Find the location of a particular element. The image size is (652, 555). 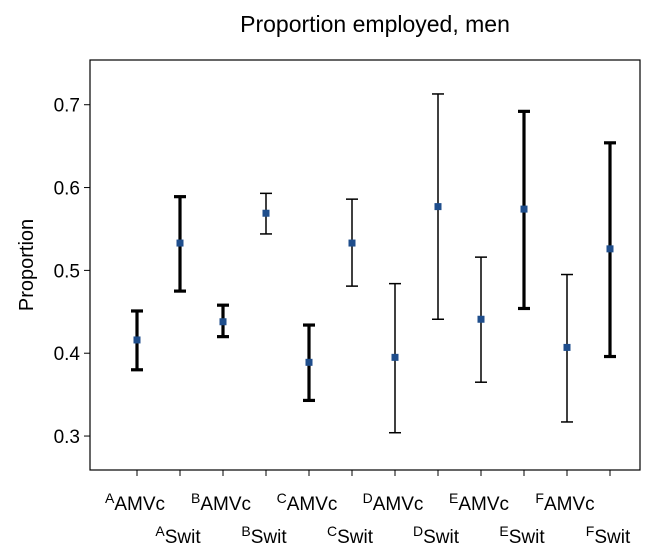

x-tick-label: ASwit is located at coordinates (178, 535).